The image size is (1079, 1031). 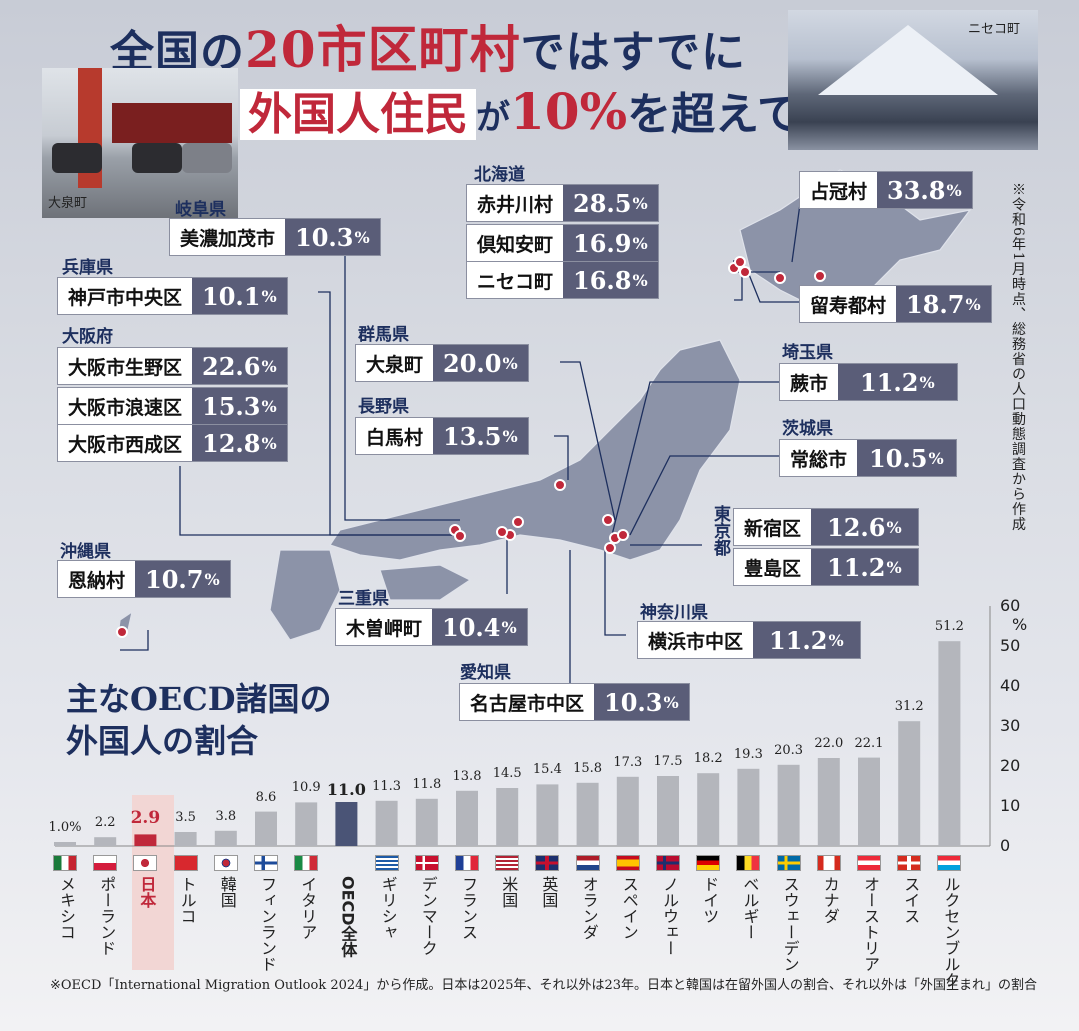 What do you see at coordinates (935, 304) in the screenshot?
I see `muni-value-num: 18.7` at bounding box center [935, 304].